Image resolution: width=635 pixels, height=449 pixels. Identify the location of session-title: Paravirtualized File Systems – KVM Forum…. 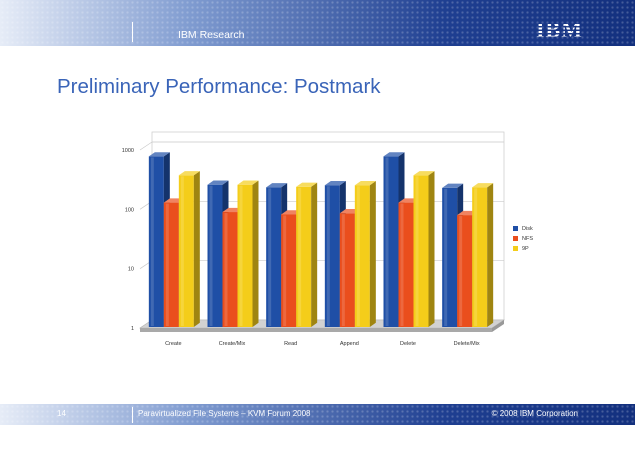
(224, 413).